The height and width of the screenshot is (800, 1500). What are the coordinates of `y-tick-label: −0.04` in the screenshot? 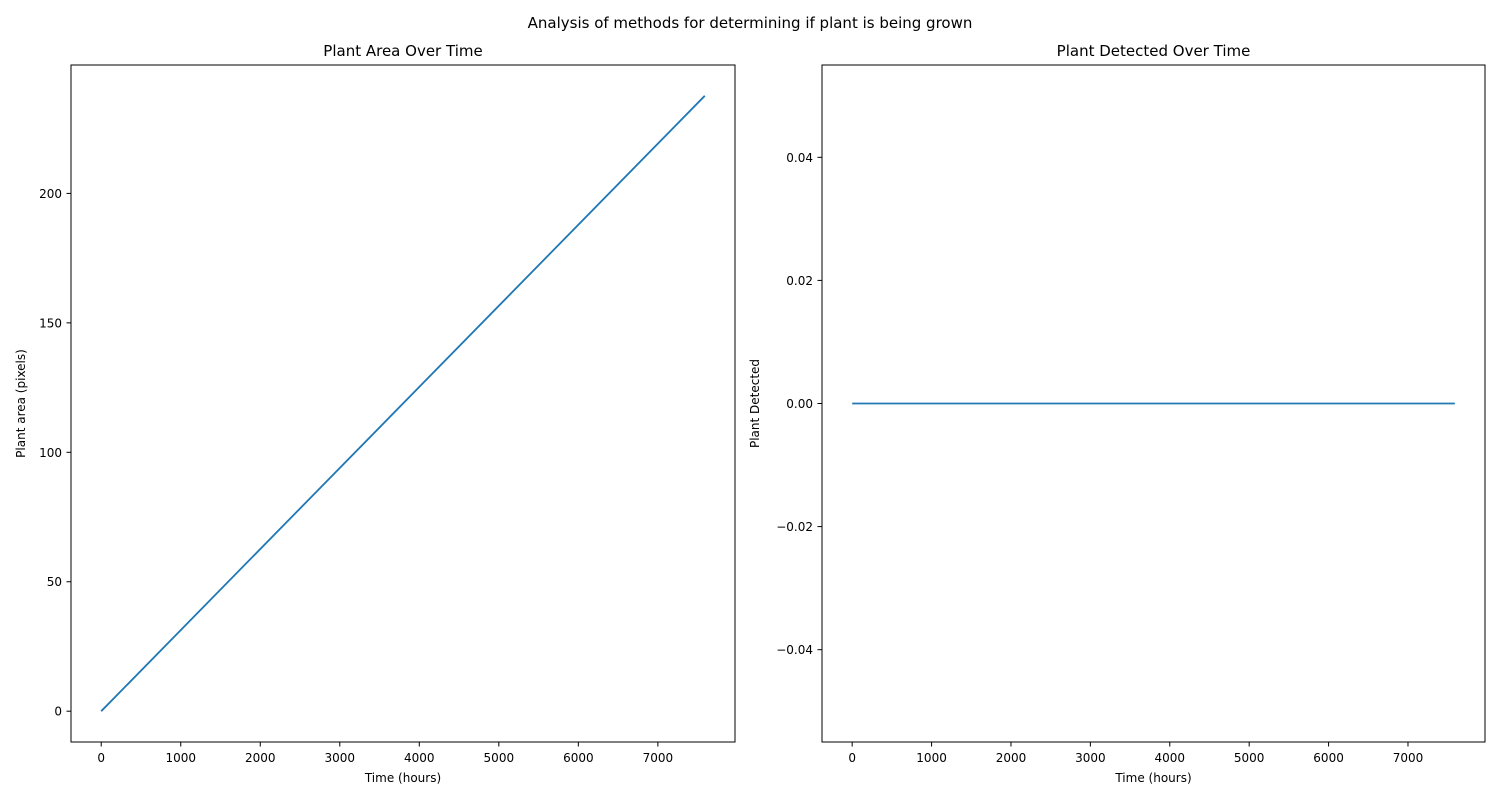 It's located at (794, 650).